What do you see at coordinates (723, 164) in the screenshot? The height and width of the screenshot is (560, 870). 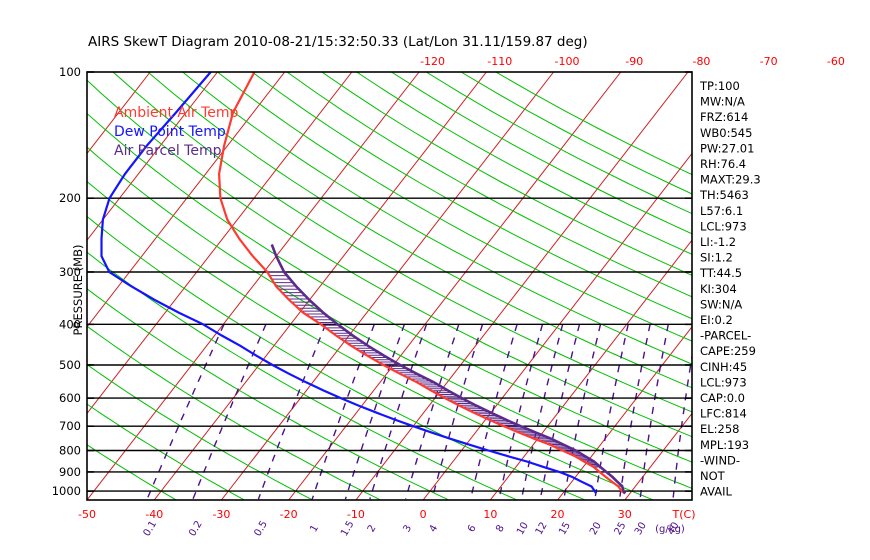 I see `parameter-line: RH:76.4` at bounding box center [723, 164].